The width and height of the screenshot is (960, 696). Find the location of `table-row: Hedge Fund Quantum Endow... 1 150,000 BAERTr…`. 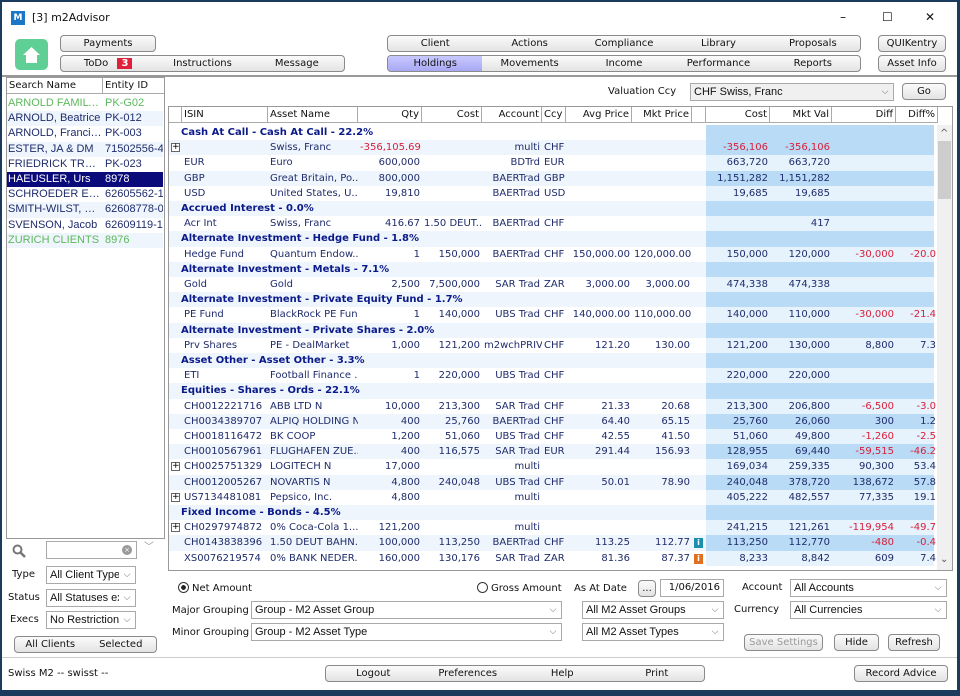

table-row: Hedge Fund Quantum Endow... 1 150,000 BAERTr… is located at coordinates (552, 254).